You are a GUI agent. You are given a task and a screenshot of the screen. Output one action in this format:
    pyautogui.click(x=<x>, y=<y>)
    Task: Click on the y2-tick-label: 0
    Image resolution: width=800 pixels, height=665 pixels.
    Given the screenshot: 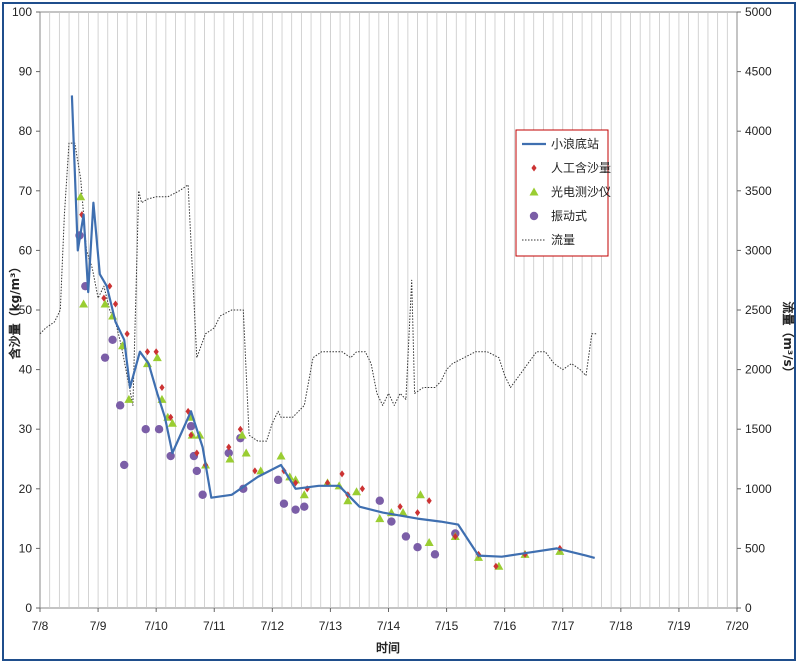 What is the action you would take?
    pyautogui.click(x=748, y=608)
    